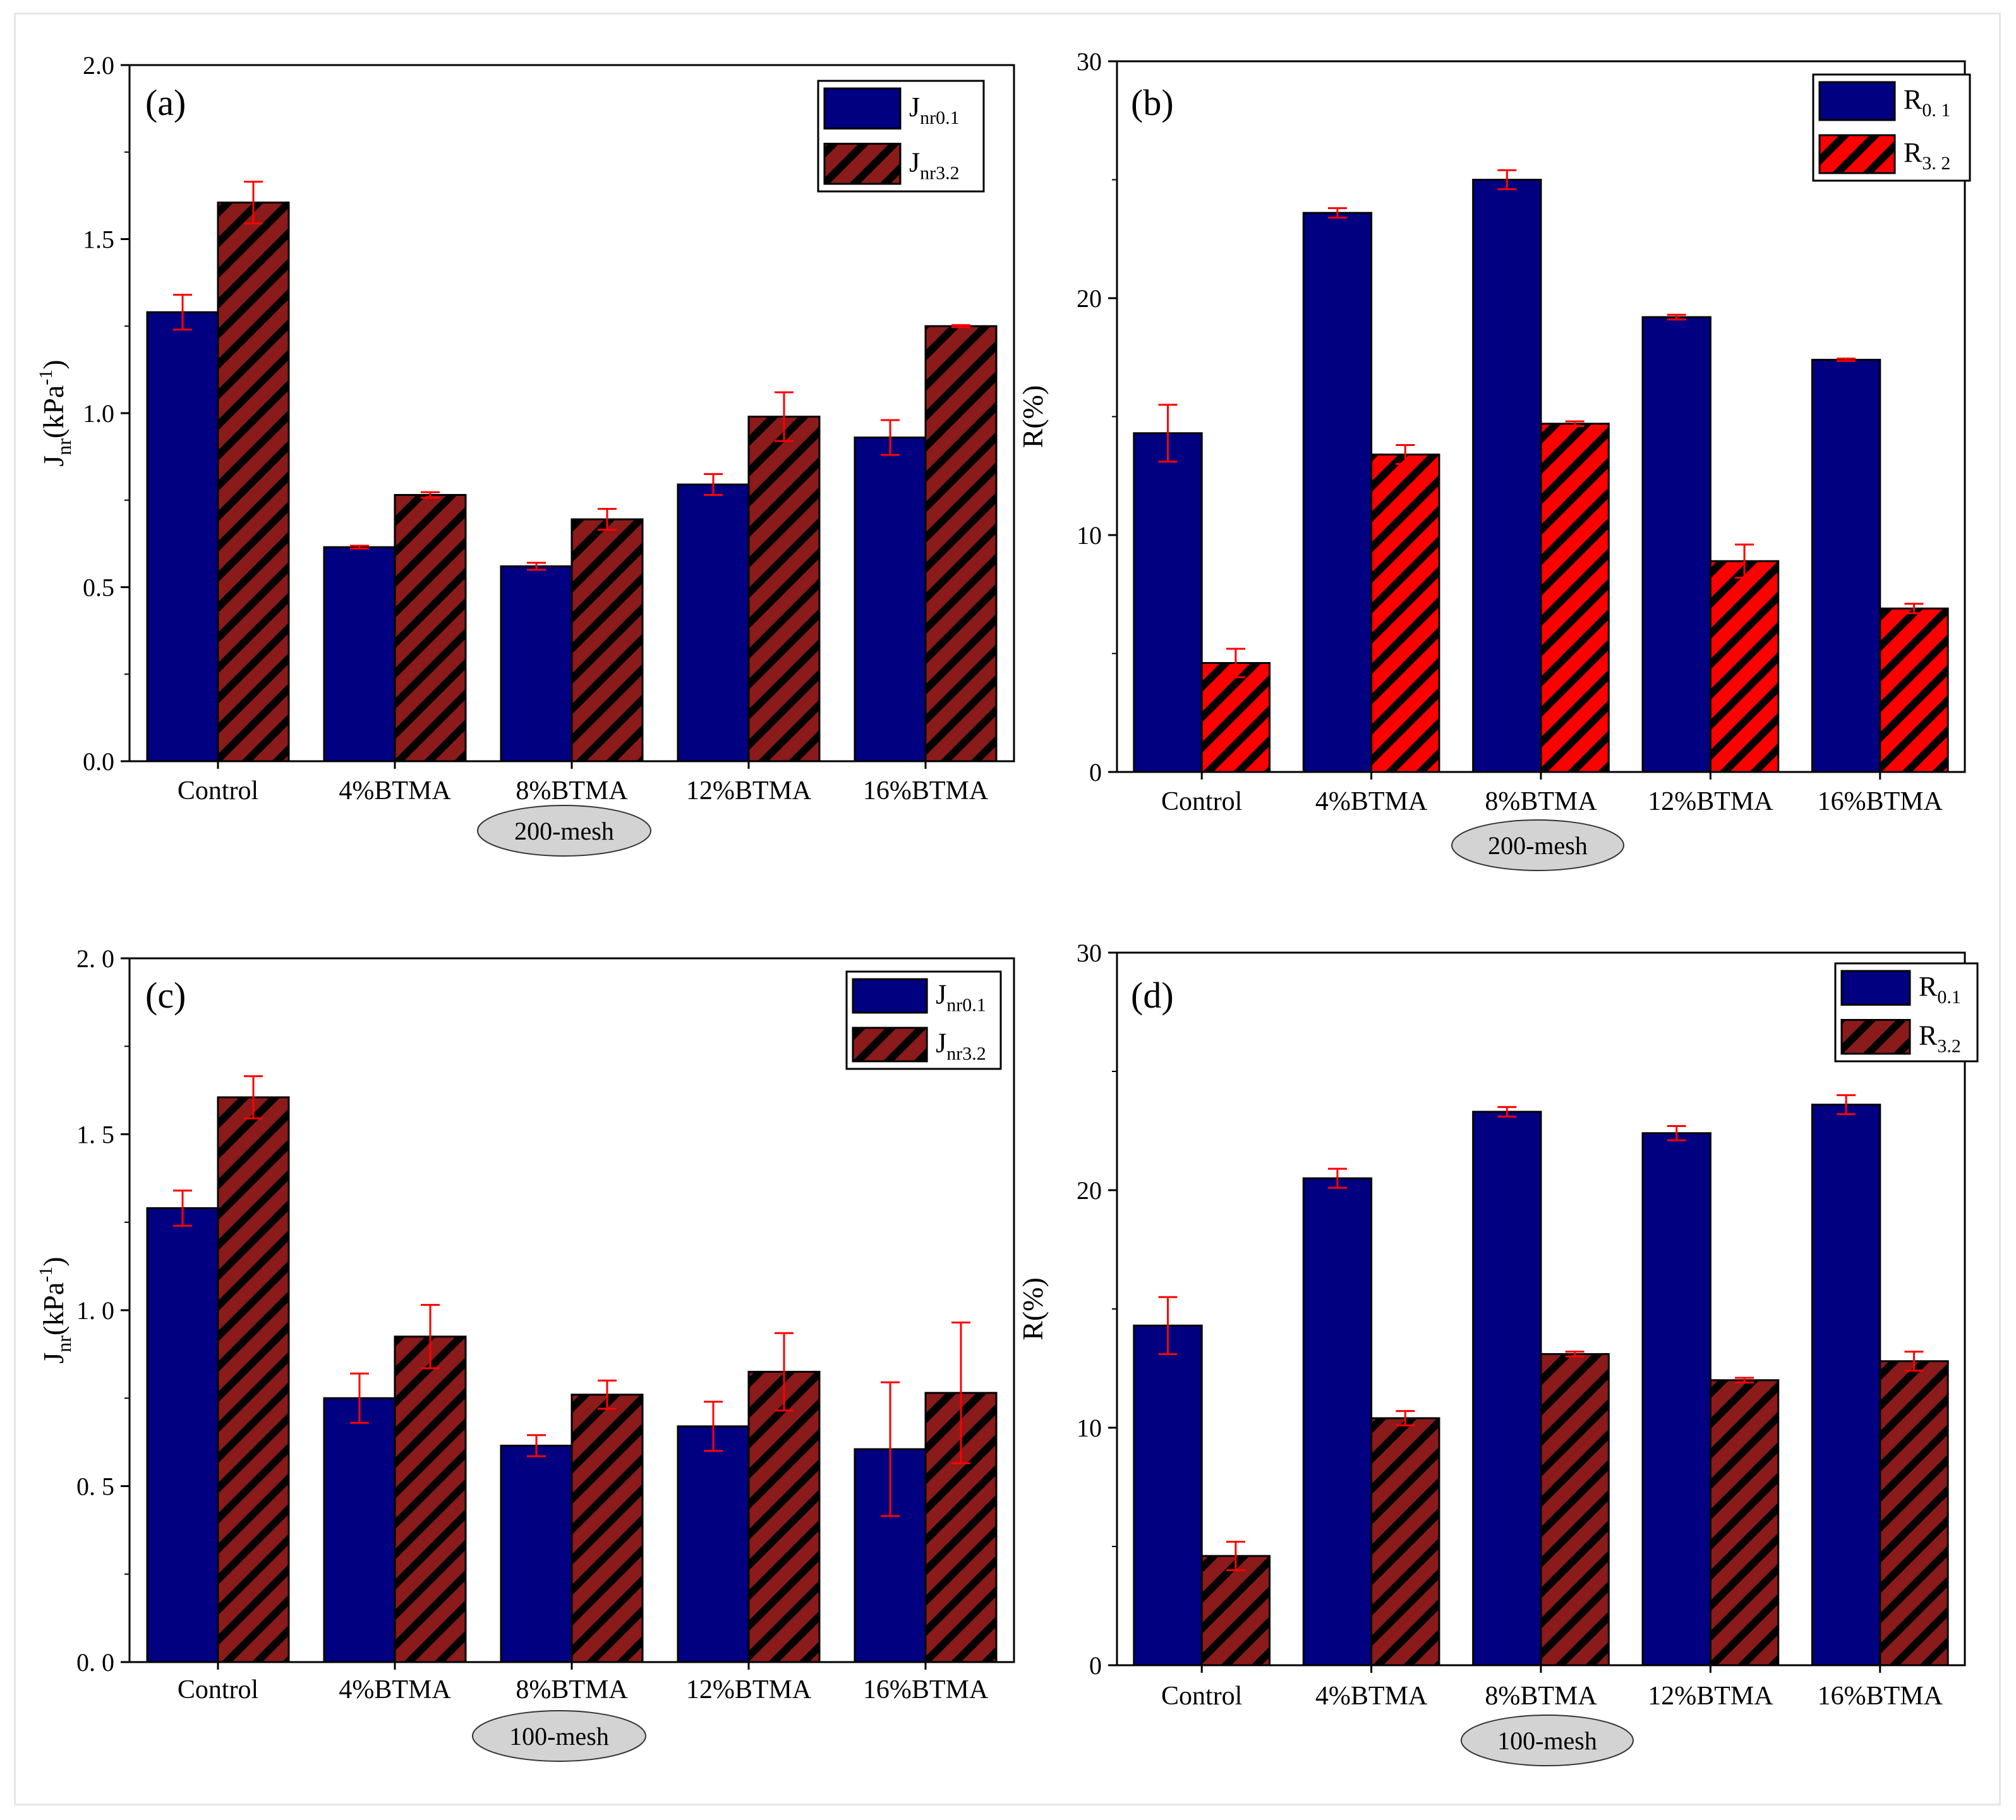 The height and width of the screenshot is (1820, 2016). I want to click on mesh-badge-c: 100-mesh, so click(559, 1736).